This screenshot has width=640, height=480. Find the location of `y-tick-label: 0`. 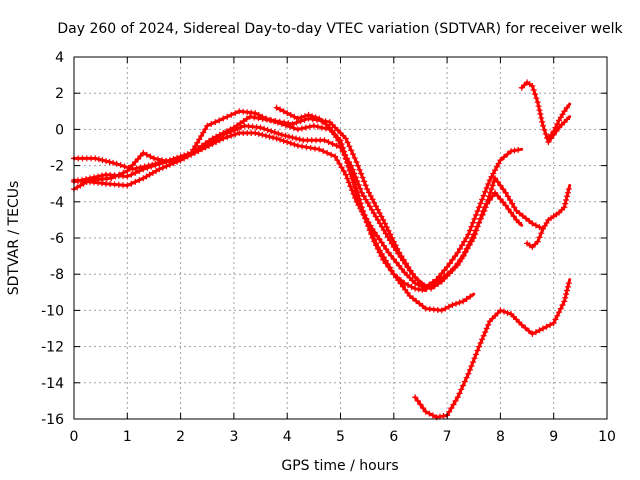

y-tick-label: 0 is located at coordinates (59, 130).